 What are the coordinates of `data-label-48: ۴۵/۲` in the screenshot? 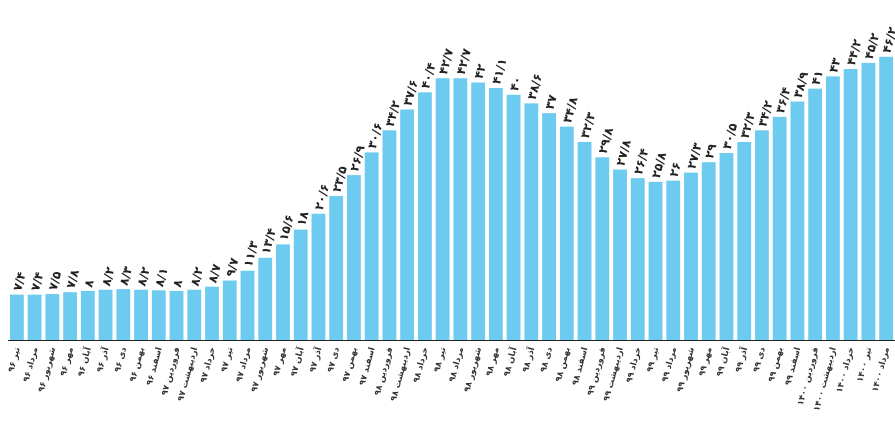 It's located at (872, 46).